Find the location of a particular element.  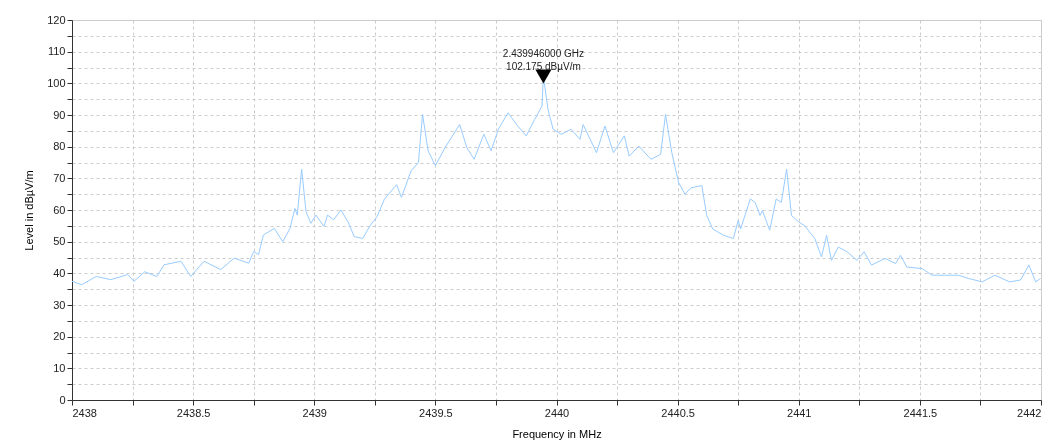

y-tick-label: 50 is located at coordinates (59, 241).